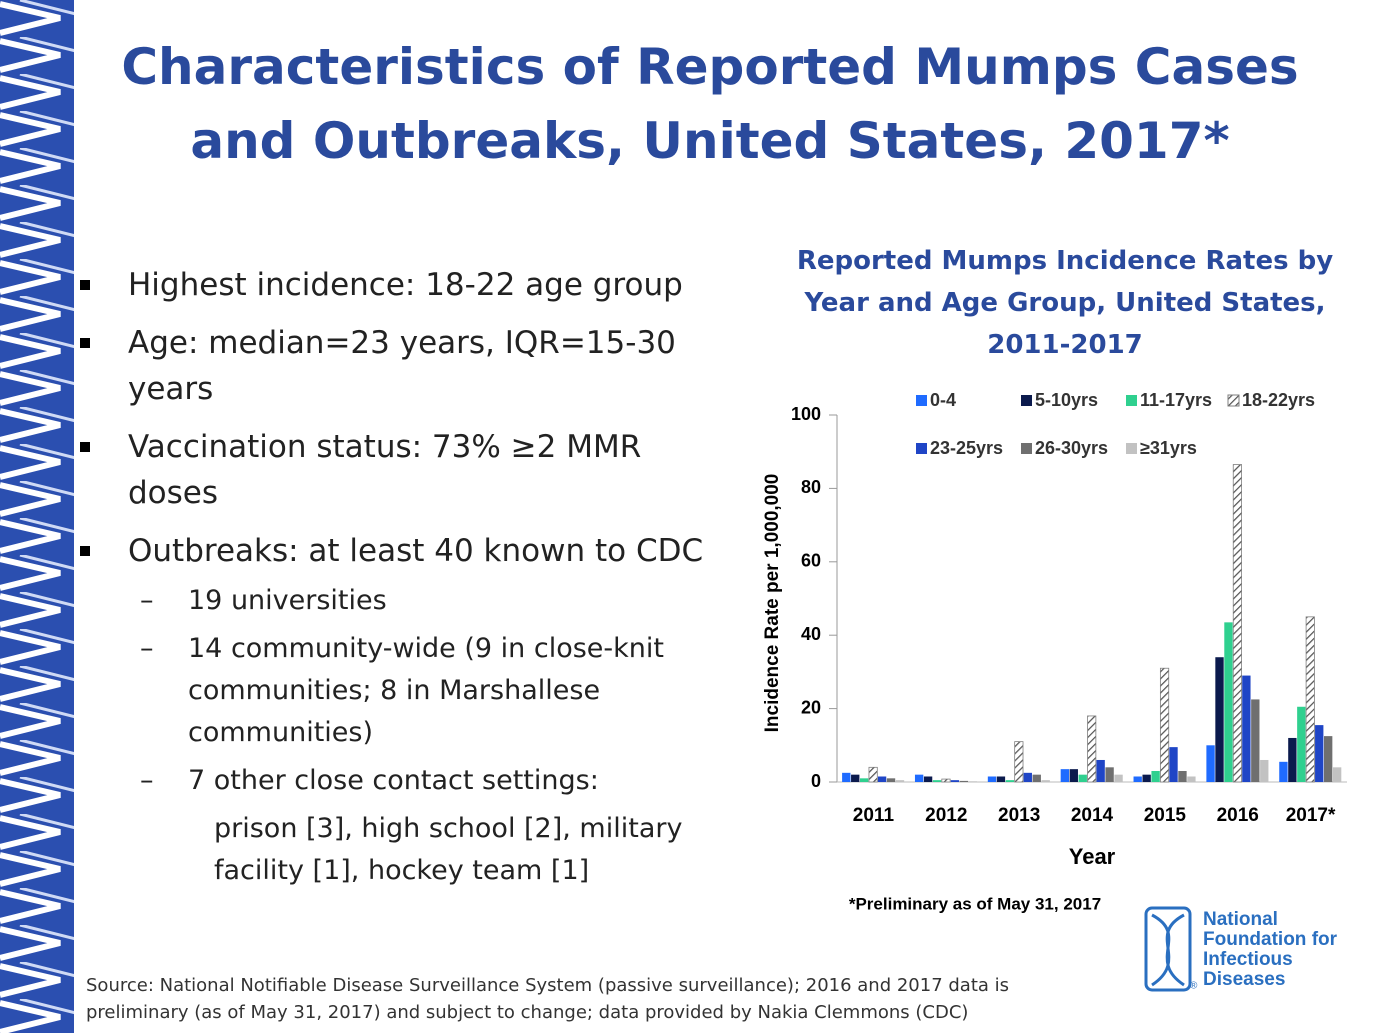  Describe the element at coordinates (975, 903) in the screenshot. I see `footnote: *Preliminary as of May 31, 2017` at that location.